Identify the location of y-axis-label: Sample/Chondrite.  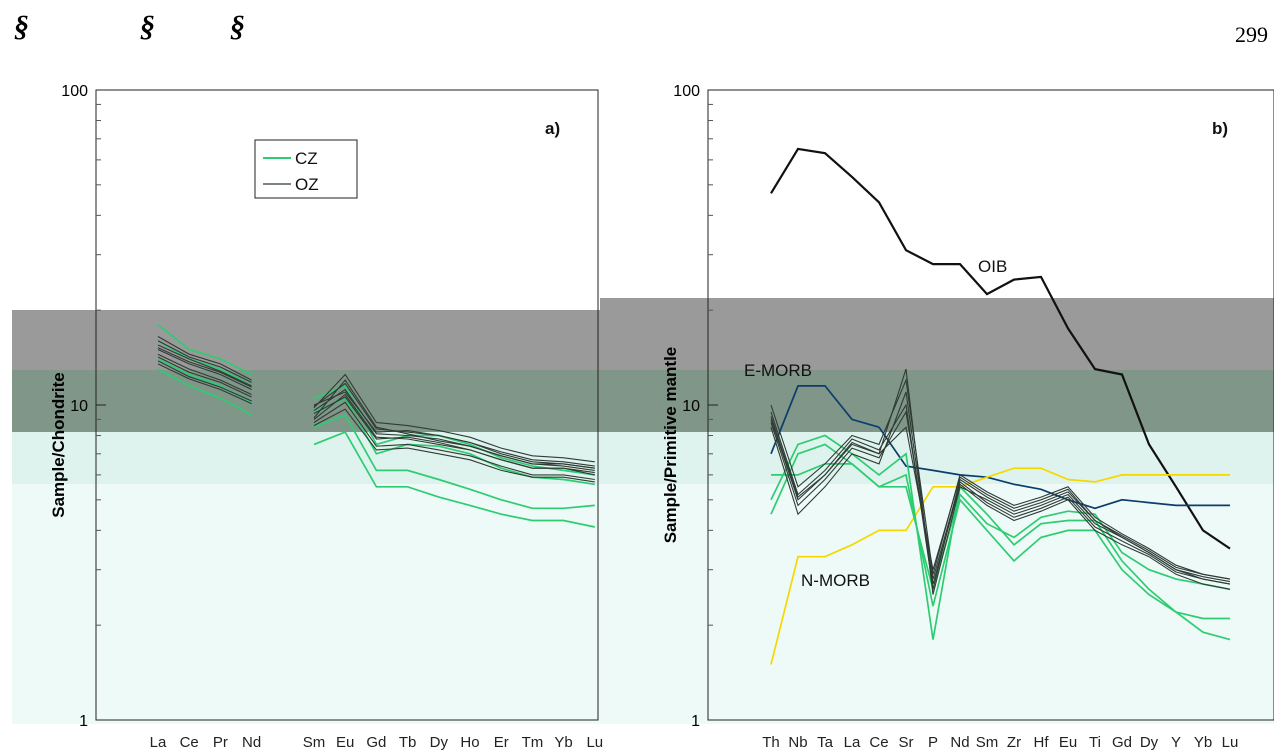
(58, 444).